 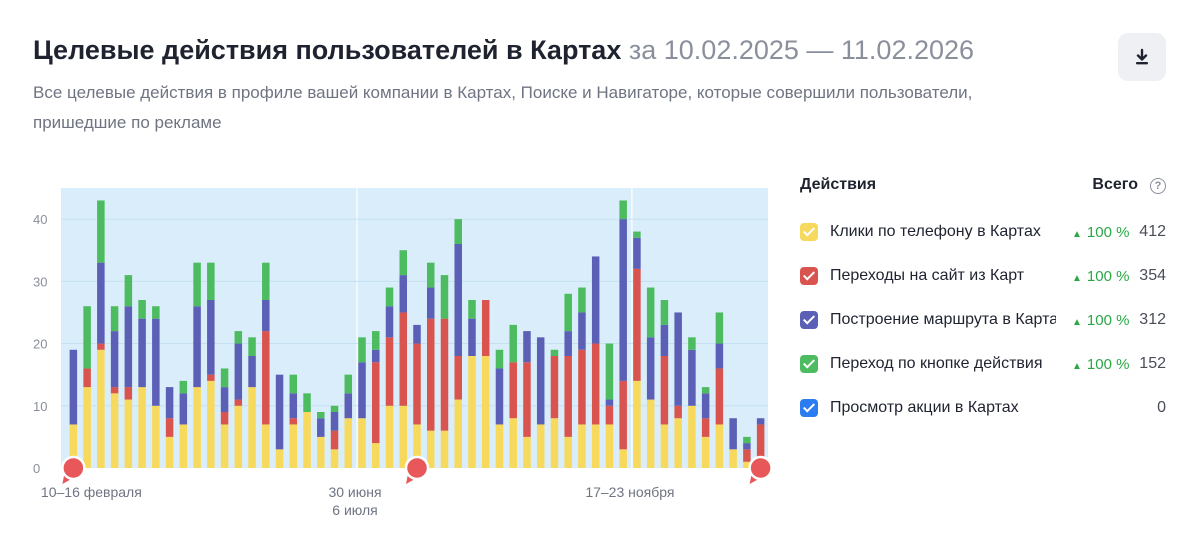 What do you see at coordinates (943, 319) in the screenshot?
I see `legend-label: Построение маршрута в Картах` at bounding box center [943, 319].